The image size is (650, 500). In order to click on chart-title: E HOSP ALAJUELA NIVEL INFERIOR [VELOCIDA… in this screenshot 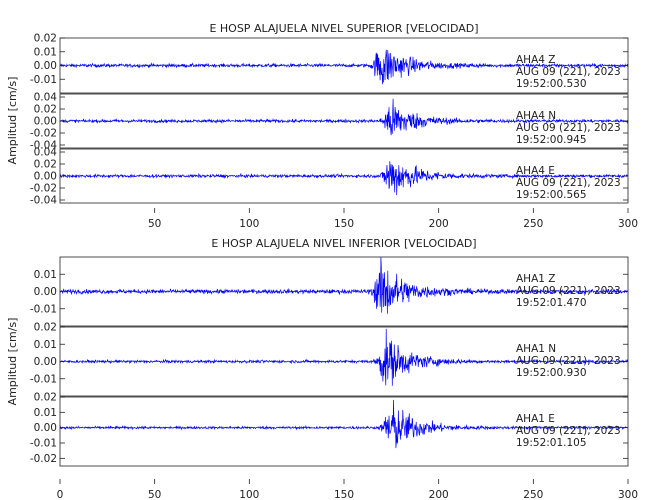, I will do `click(343, 243)`.